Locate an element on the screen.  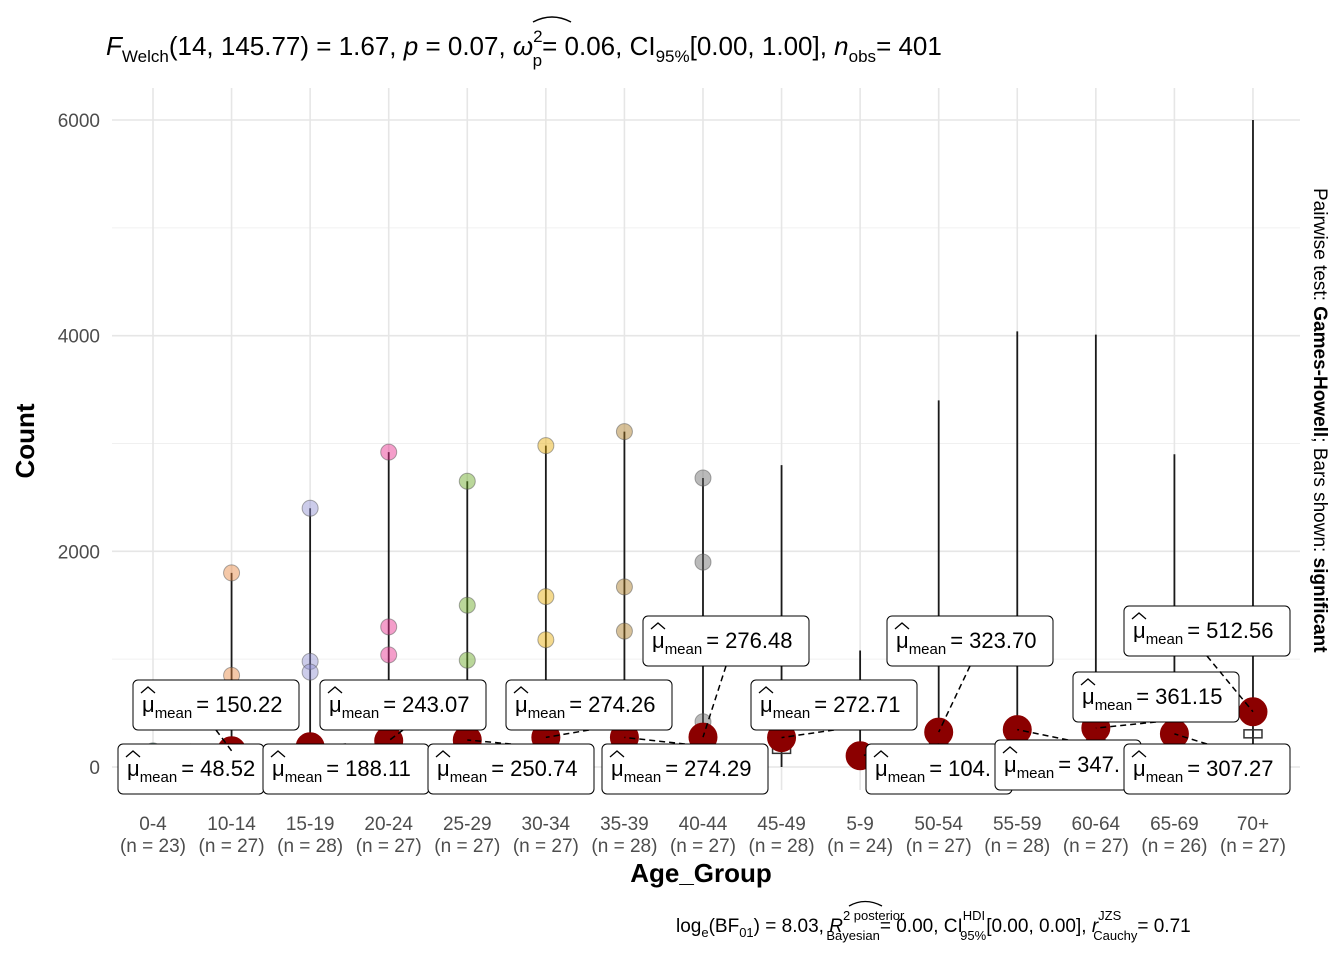
mean-label-box: μmean = 272.71 is located at coordinates (834, 705).